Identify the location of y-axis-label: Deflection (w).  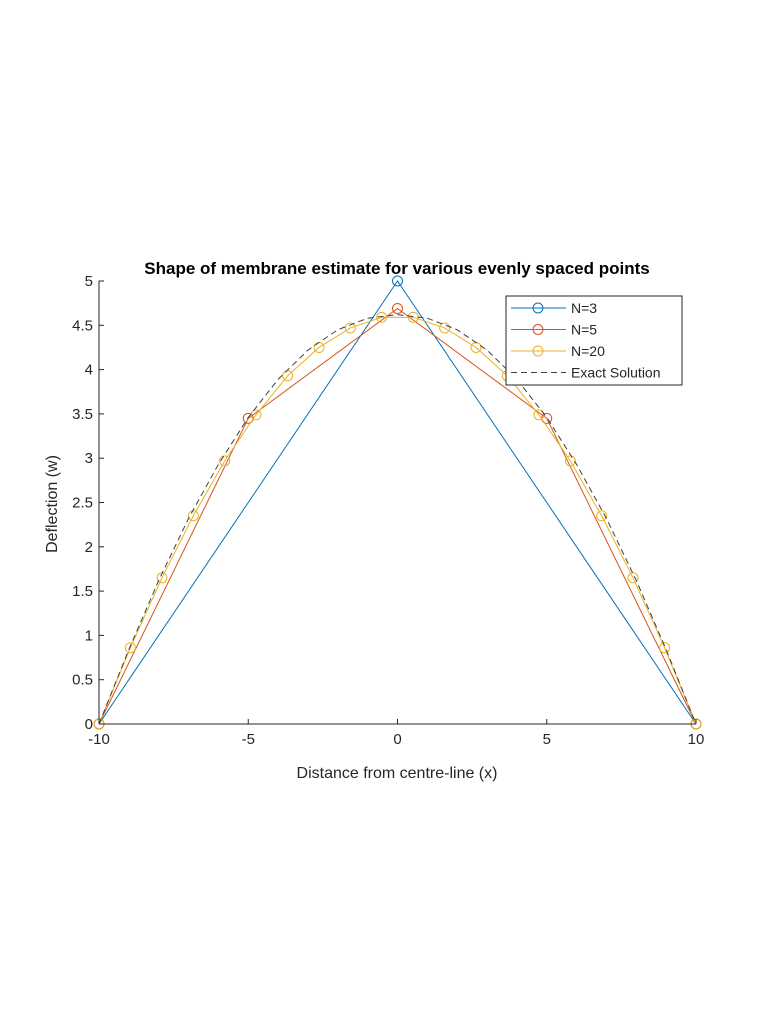
(52, 504).